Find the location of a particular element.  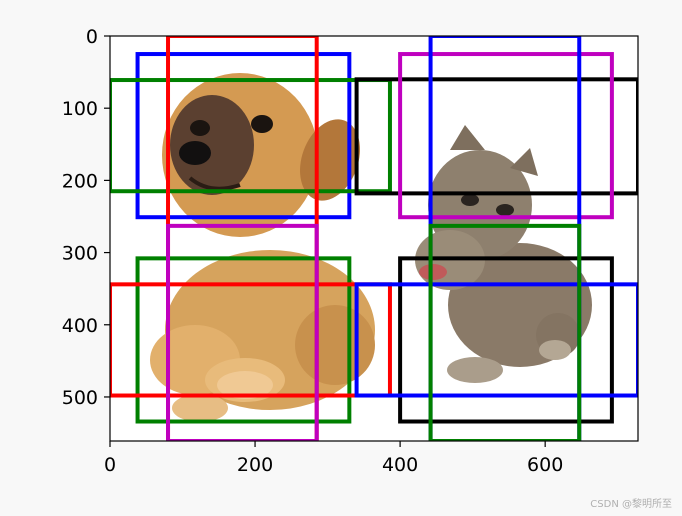

cat-image is located at coordinates (503, 254).